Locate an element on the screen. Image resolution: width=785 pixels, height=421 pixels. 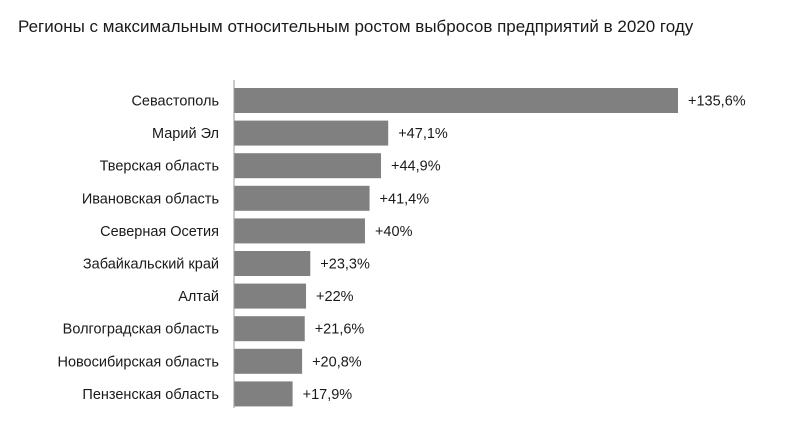
value-label: +21,6% is located at coordinates (340, 330).